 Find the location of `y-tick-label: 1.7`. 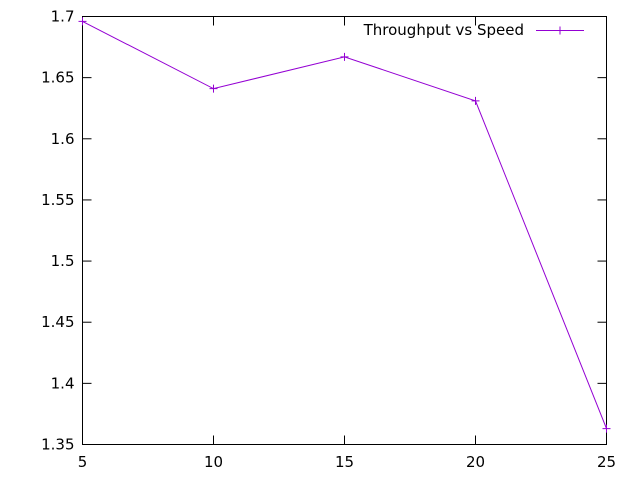

y-tick-label: 1.7 is located at coordinates (63, 17).